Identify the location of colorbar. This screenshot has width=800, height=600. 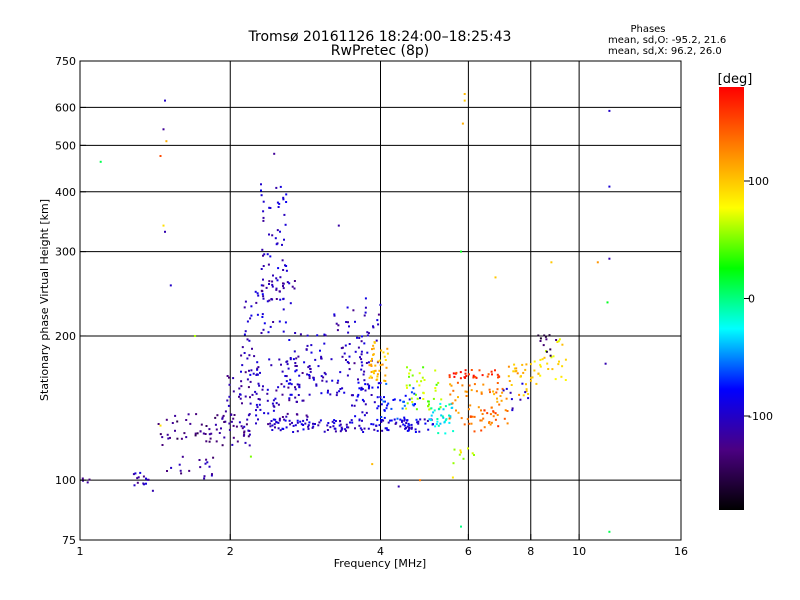
(731, 298).